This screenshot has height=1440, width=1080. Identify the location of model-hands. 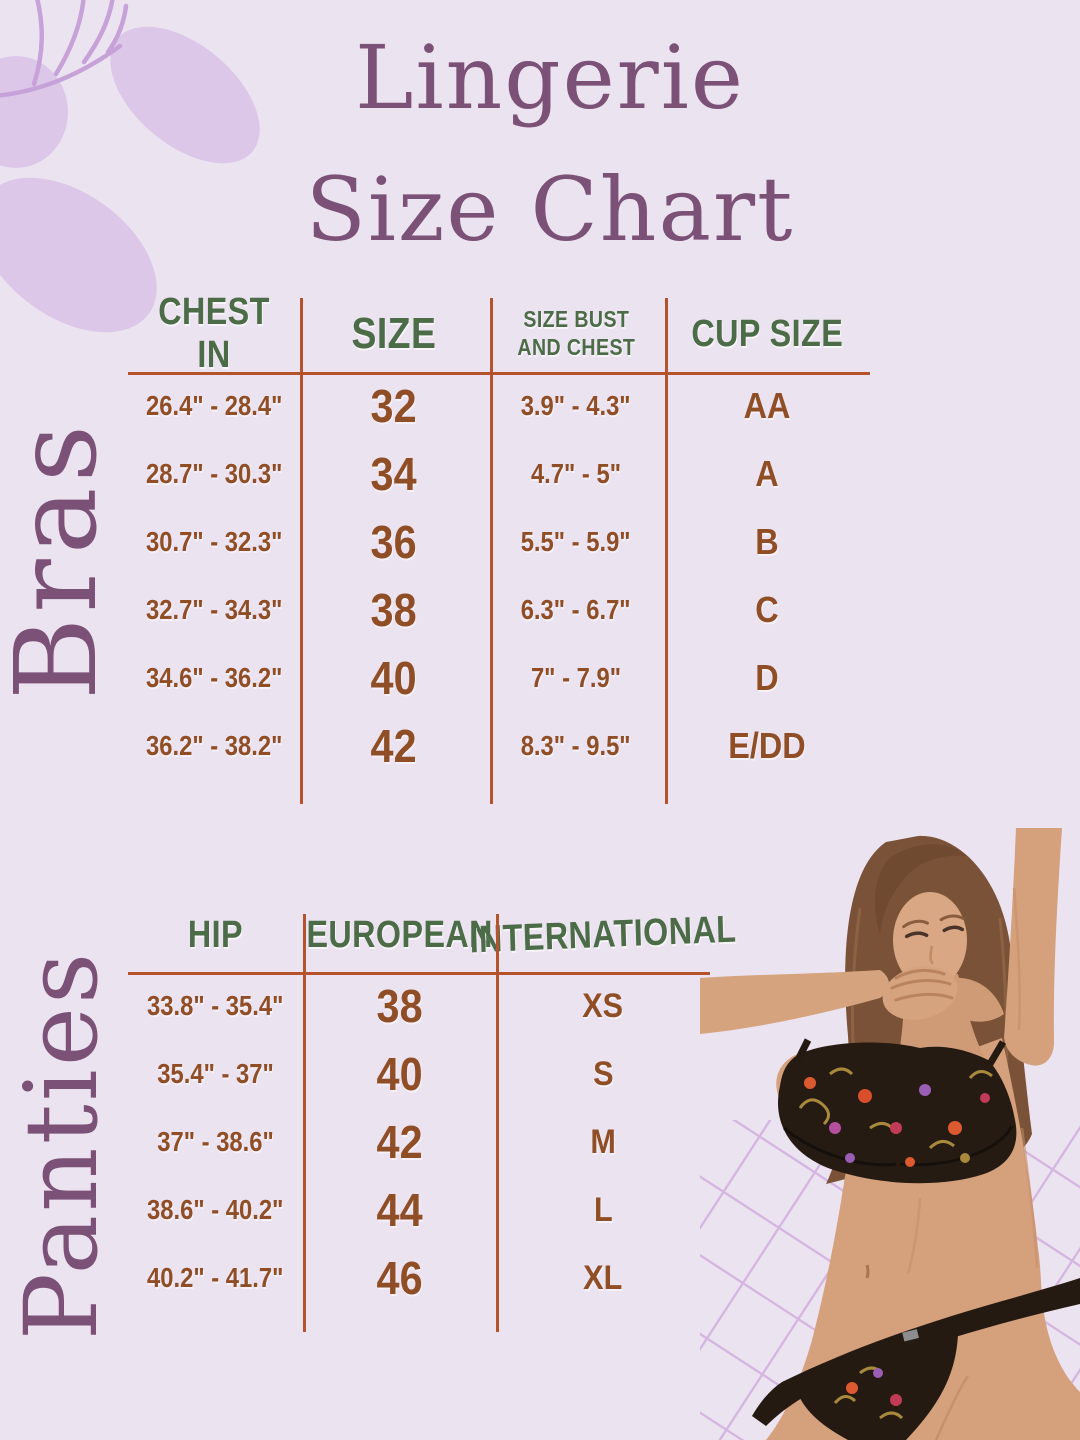
(852, 1000).